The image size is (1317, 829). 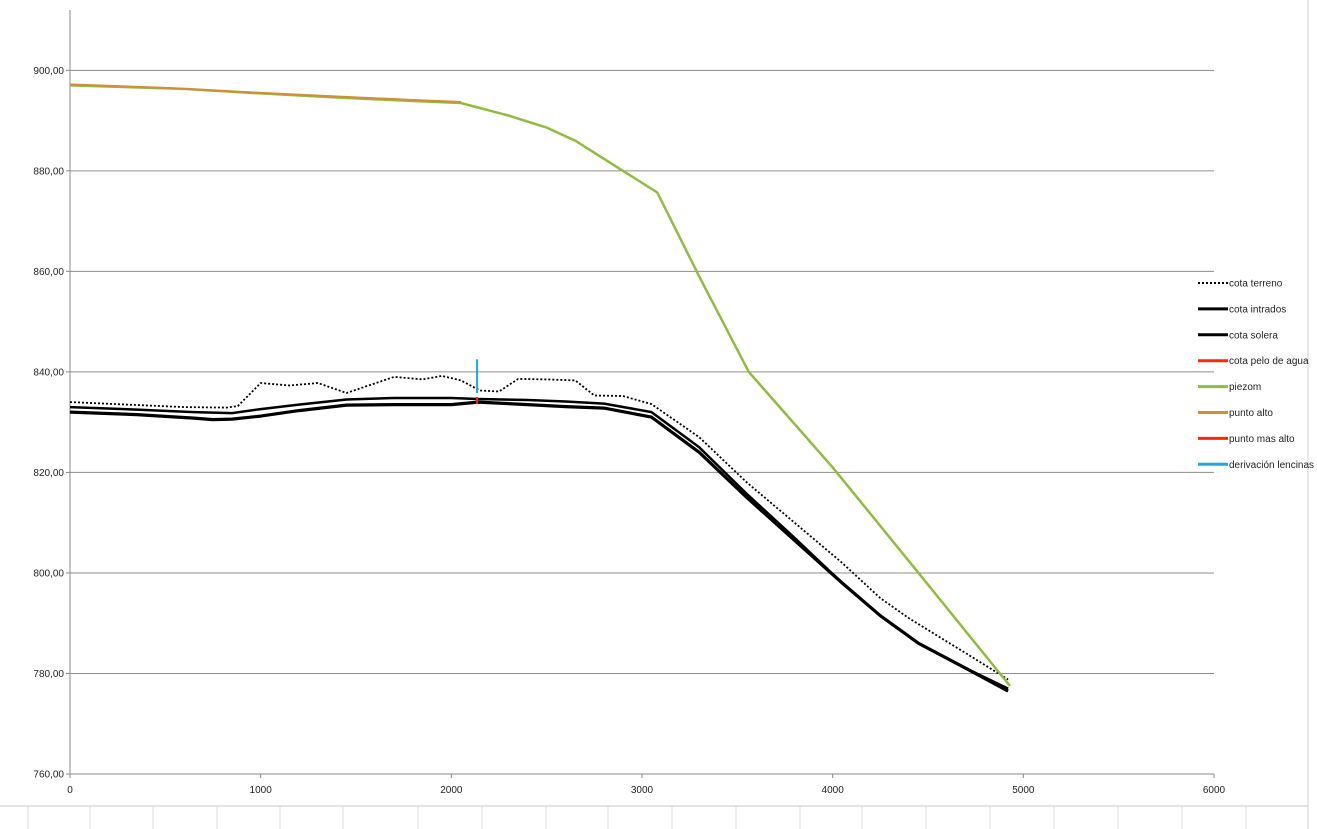 What do you see at coordinates (1256, 284) in the screenshot?
I see `legend-label: cota terreno` at bounding box center [1256, 284].